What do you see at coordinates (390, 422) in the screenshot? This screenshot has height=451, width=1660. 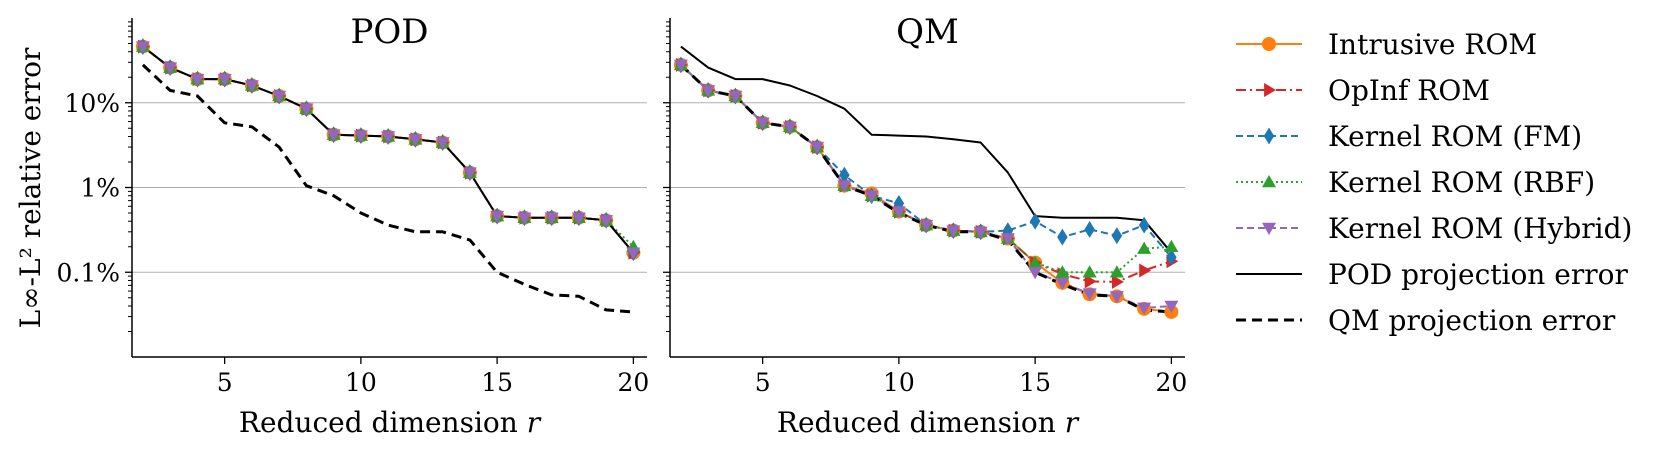 I see `pod-x-axis-title: Reduced dimension r` at bounding box center [390, 422].